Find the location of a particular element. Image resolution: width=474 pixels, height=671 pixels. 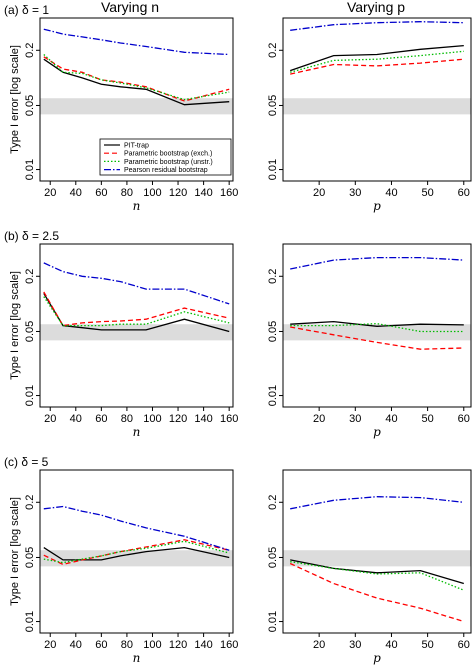

panel-c-p: 20 30 40 50 60 p 0.01 0.05 0.2 is located at coordinates (369, 567).